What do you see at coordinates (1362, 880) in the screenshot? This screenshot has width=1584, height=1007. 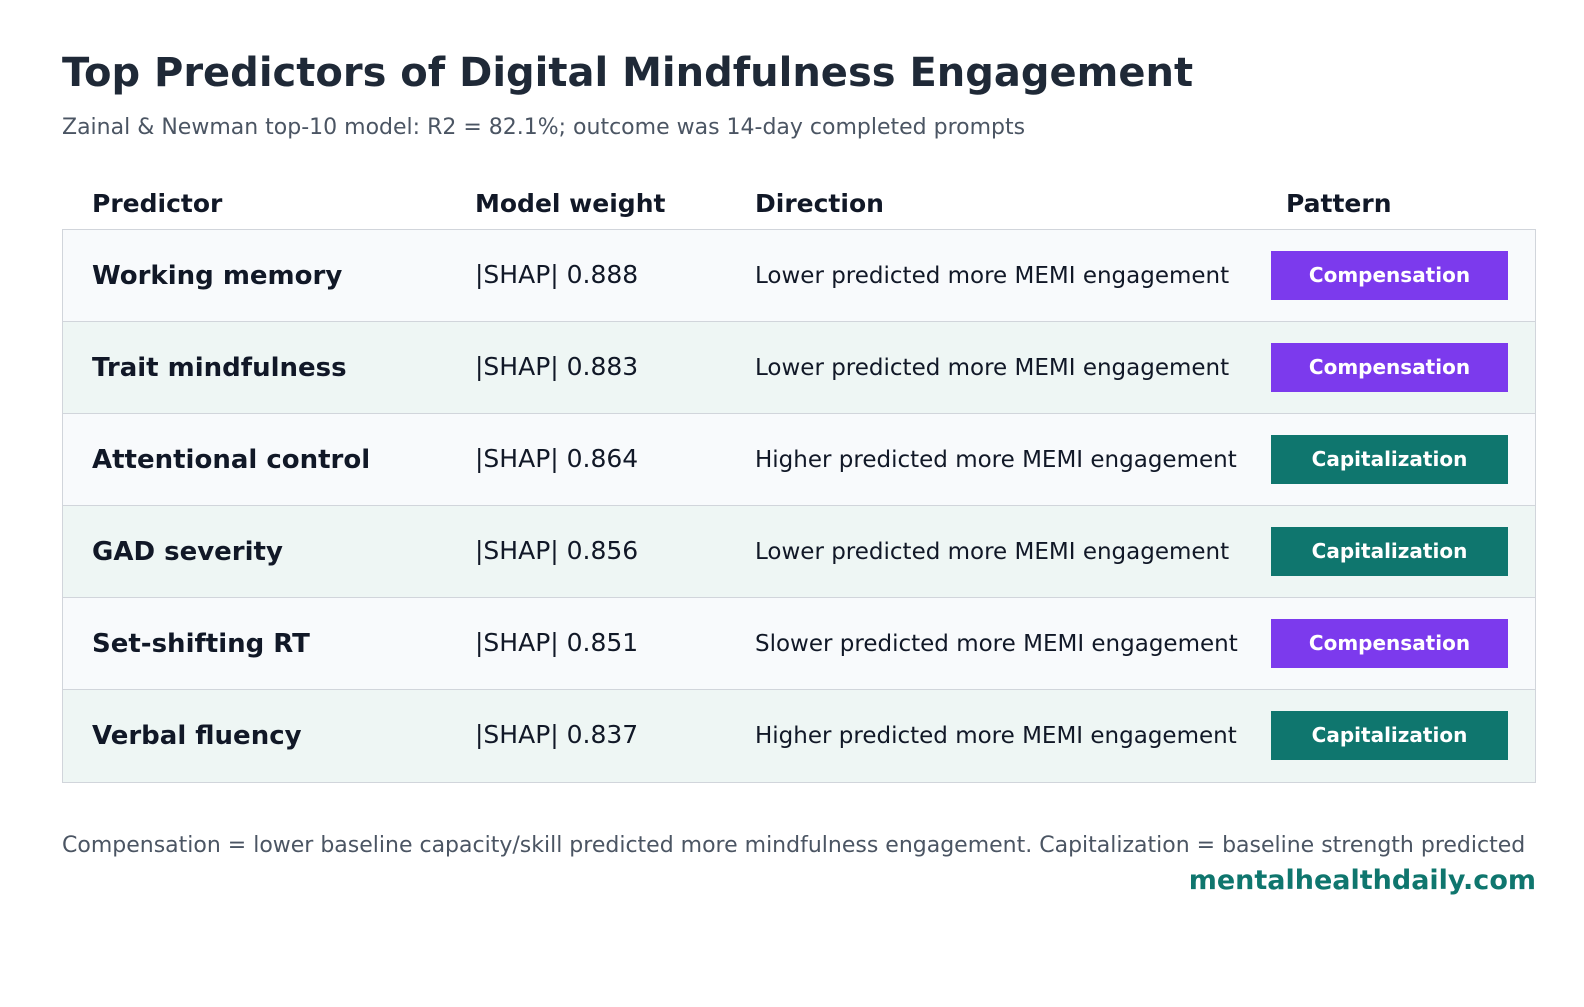 I see `brand: mentalhealthdaily.com` at bounding box center [1362, 880].